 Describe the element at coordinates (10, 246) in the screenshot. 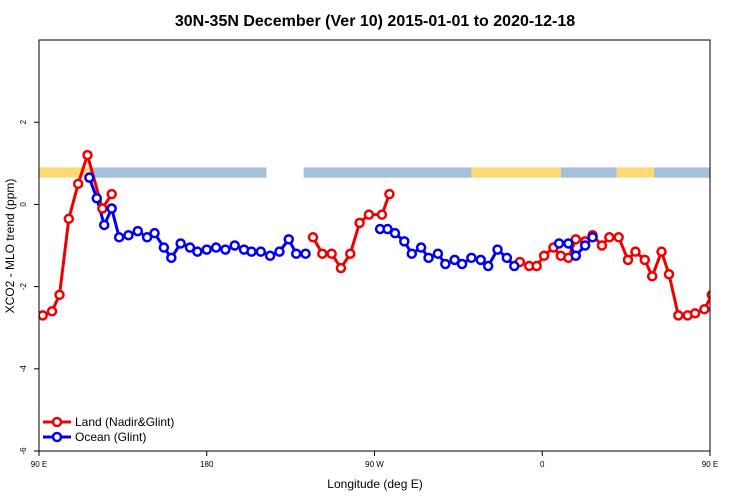

I see `y-axis-label: XCO2 - MLO trend (ppm)` at that location.